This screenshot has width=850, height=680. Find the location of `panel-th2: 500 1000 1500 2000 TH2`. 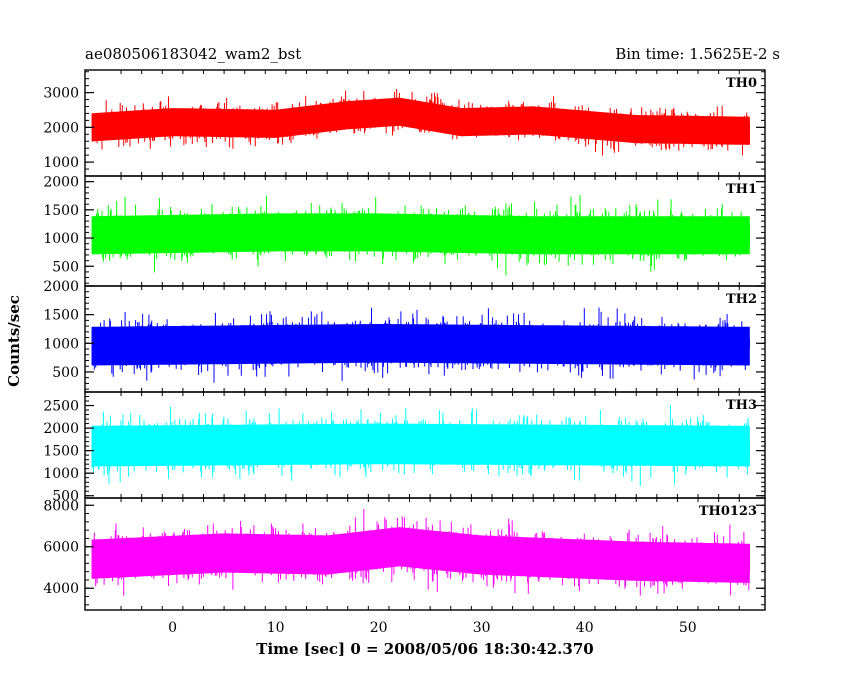

panel-th2: 500 1000 1500 2000 TH2 is located at coordinates (404, 336).